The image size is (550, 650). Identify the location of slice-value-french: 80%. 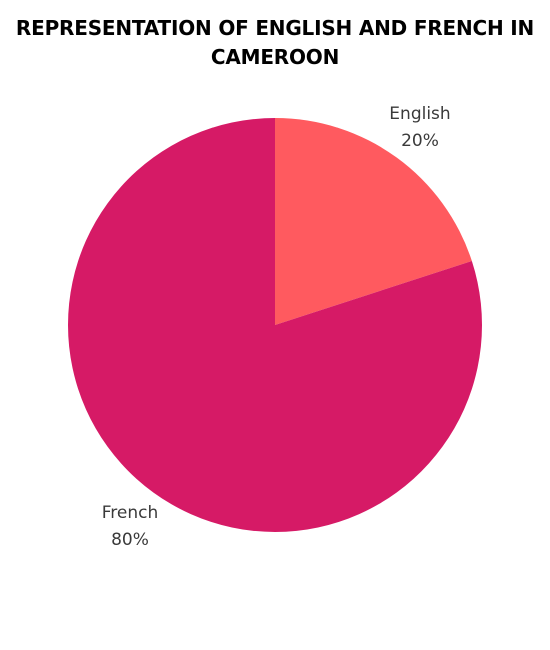
(130, 540).